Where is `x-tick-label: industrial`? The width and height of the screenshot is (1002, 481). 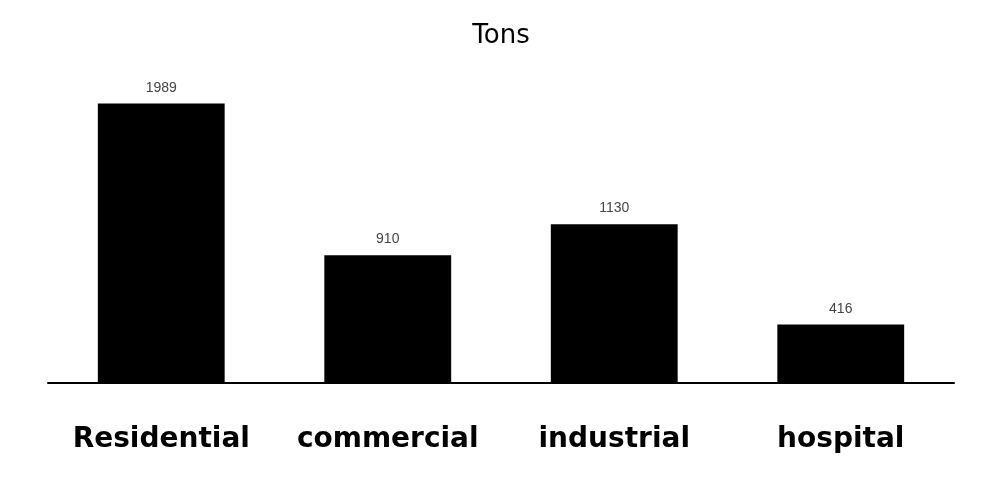
x-tick-label: industrial is located at coordinates (614, 437).